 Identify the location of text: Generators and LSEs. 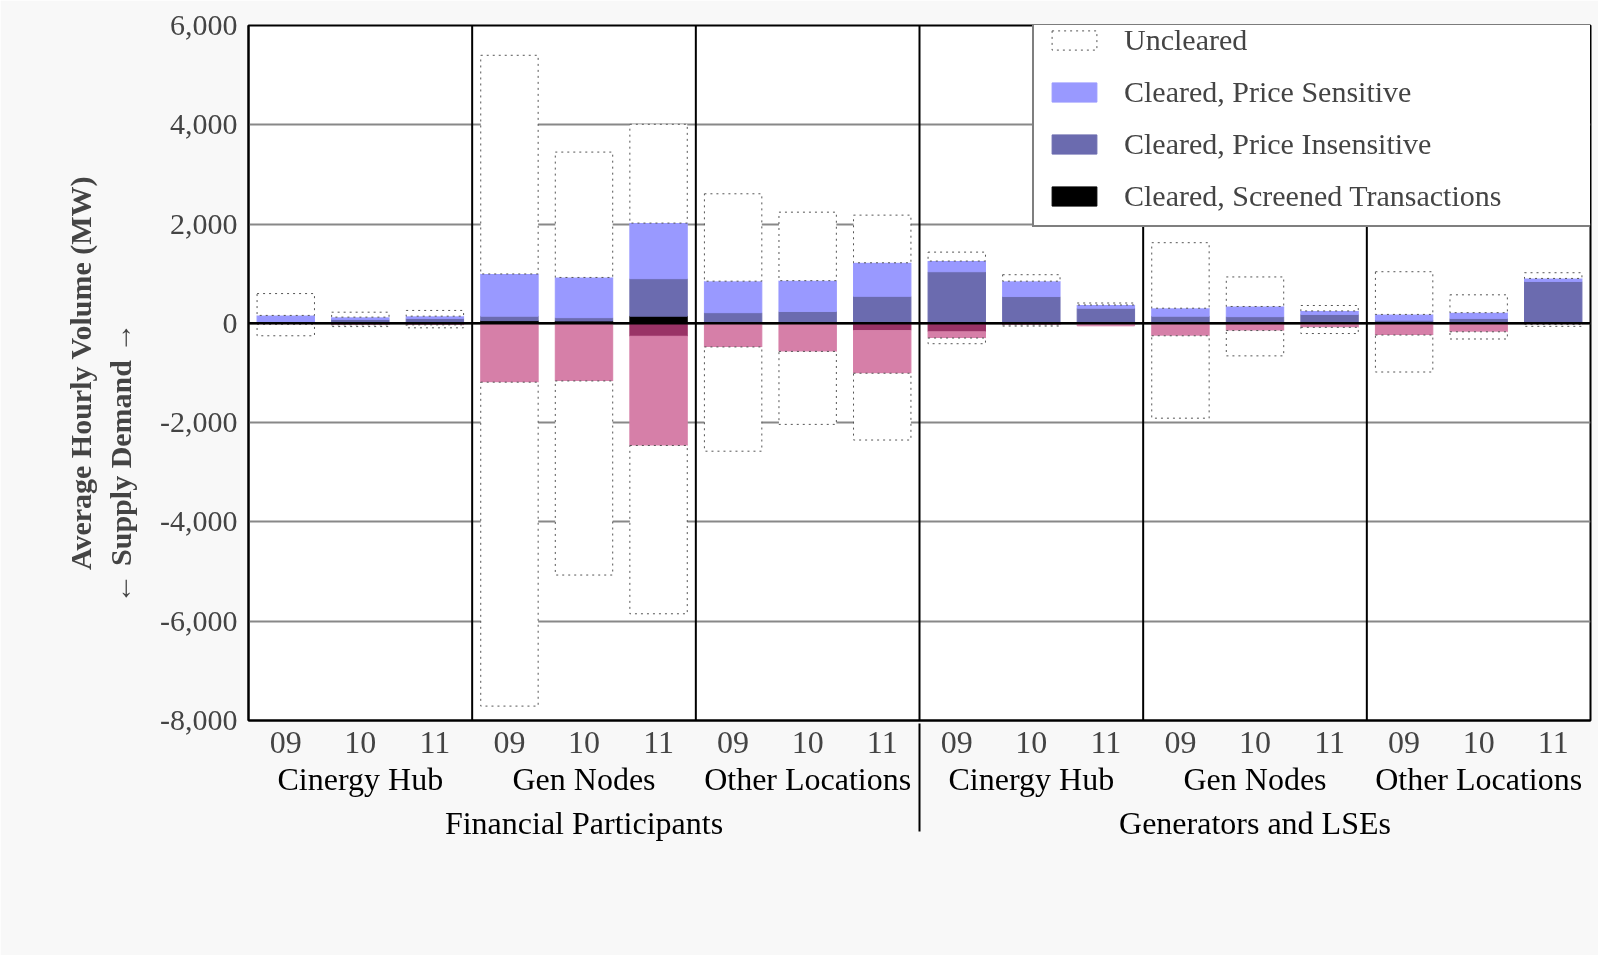
(1255, 822).